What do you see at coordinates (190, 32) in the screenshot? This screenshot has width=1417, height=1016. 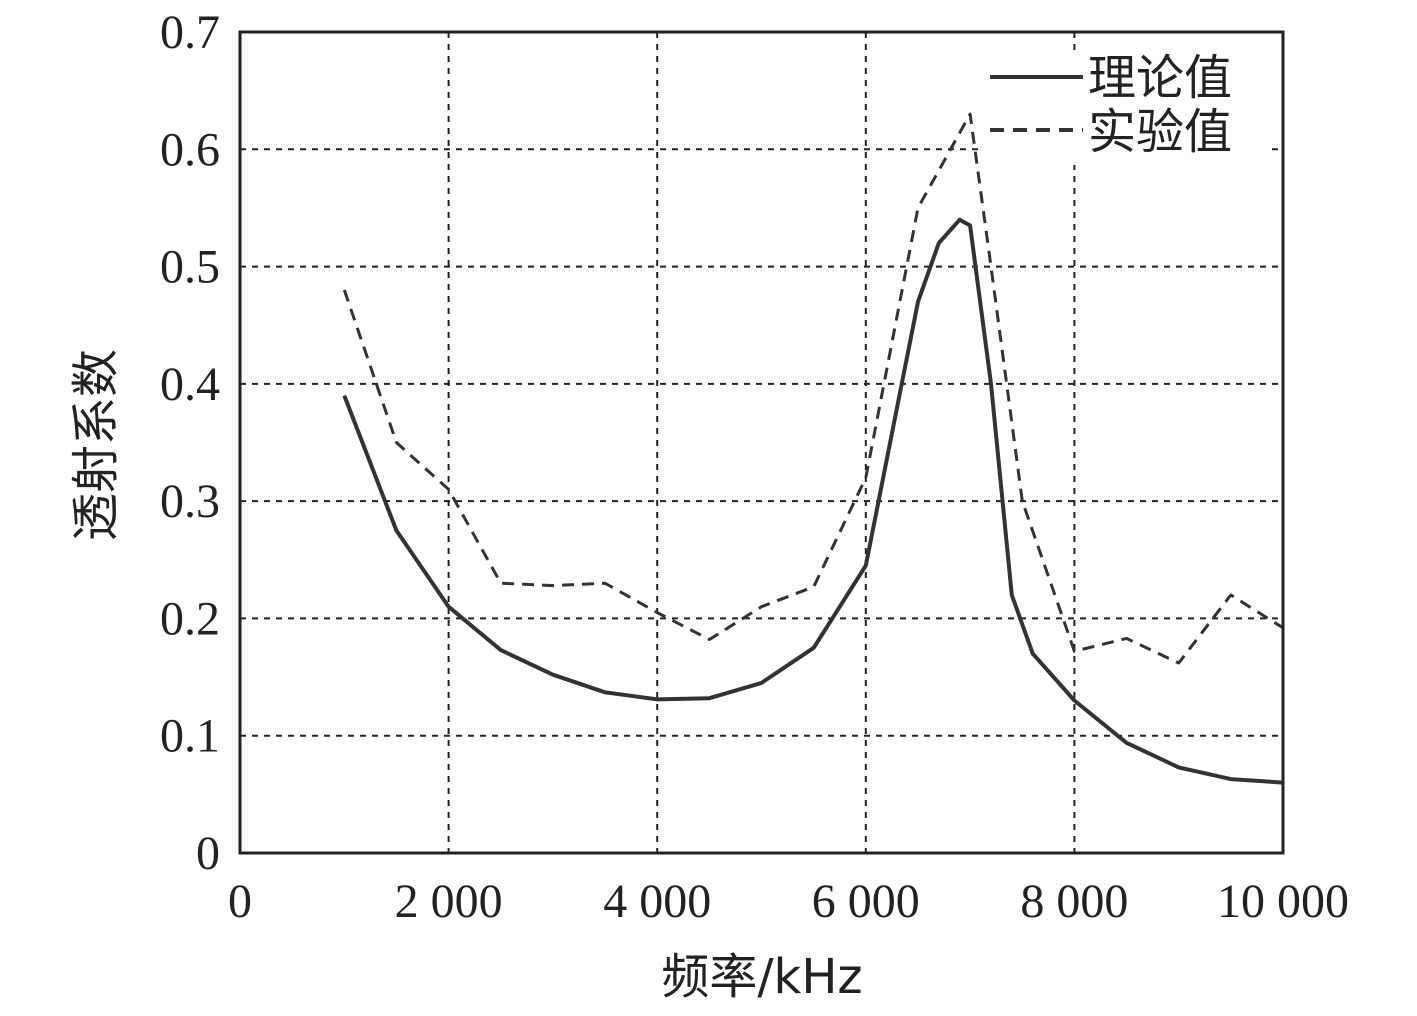 I see `y-tick-label-7: 0.7` at bounding box center [190, 32].